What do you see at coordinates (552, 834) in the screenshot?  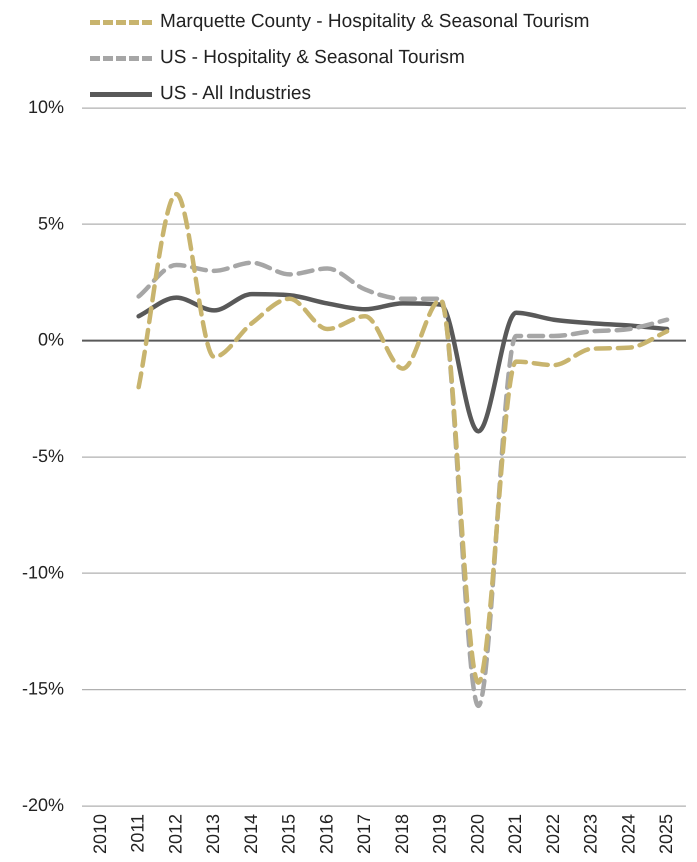 I see `x-tick-label: 2022` at bounding box center [552, 834].